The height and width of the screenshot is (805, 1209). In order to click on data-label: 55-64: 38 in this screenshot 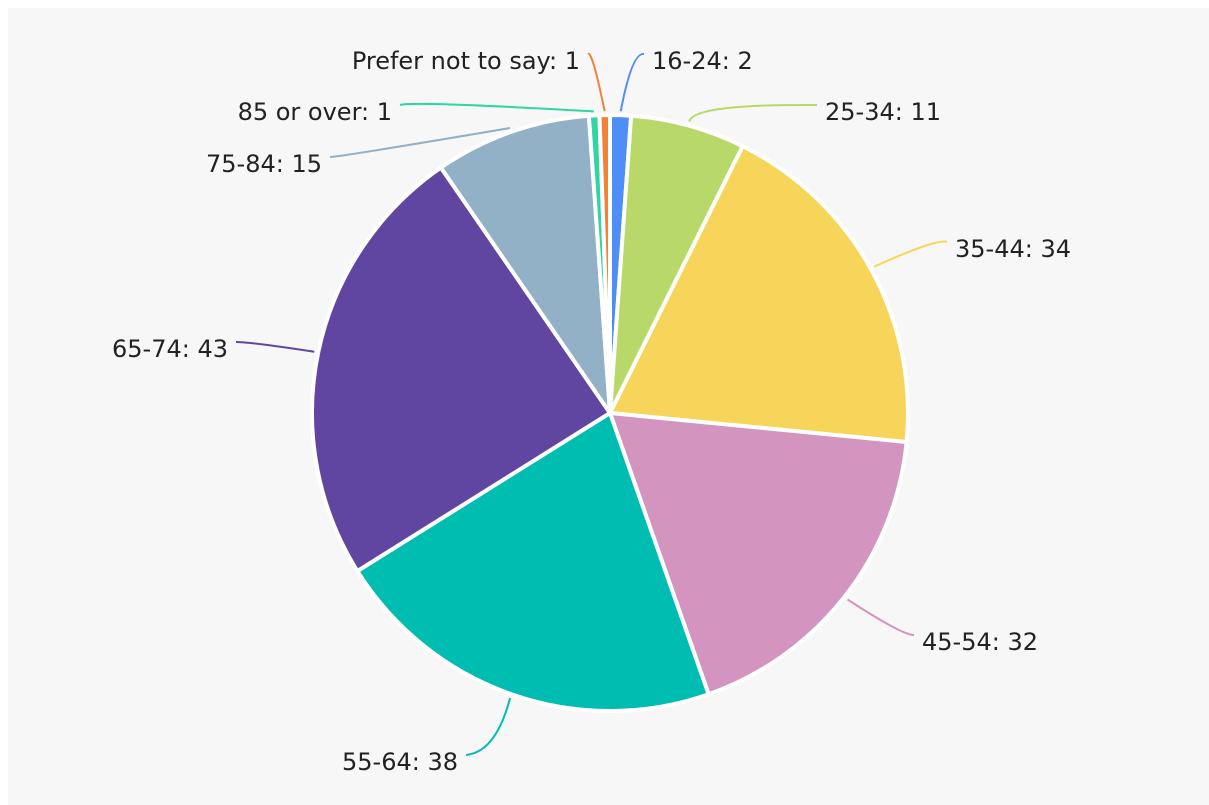, I will do `click(400, 762)`.